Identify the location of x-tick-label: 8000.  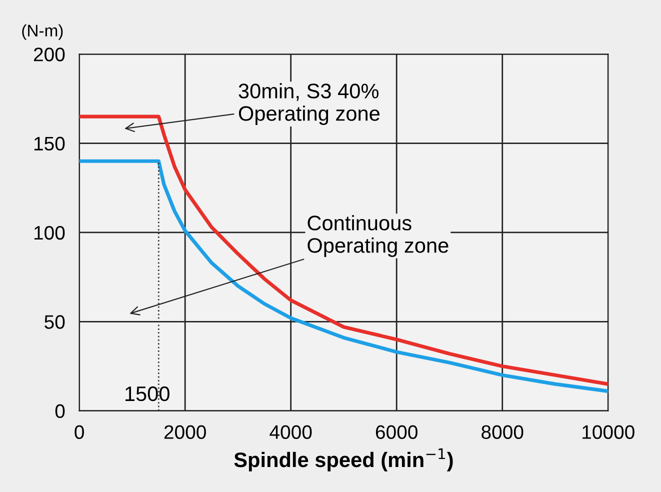
(503, 432).